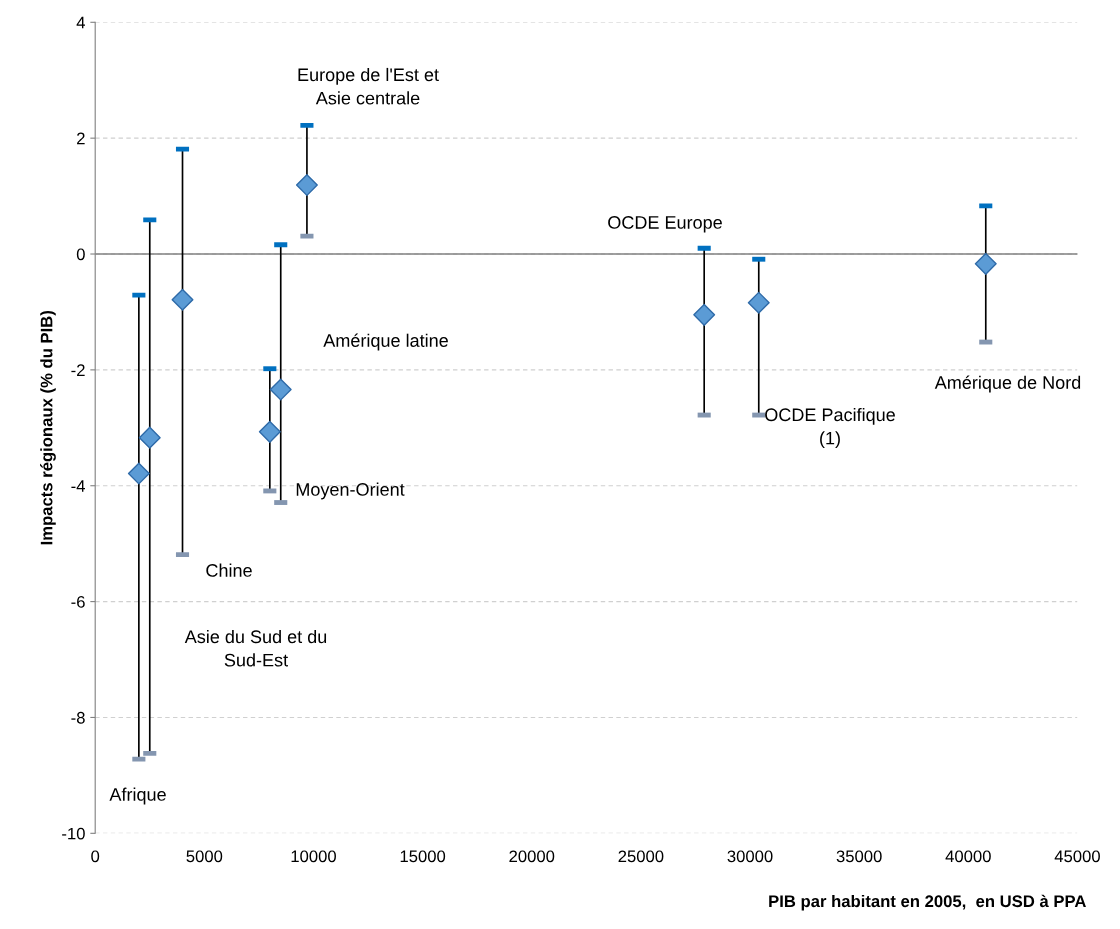 This screenshot has height=929, width=1120. I want to click on annotation: OCDE Europe, so click(665, 224).